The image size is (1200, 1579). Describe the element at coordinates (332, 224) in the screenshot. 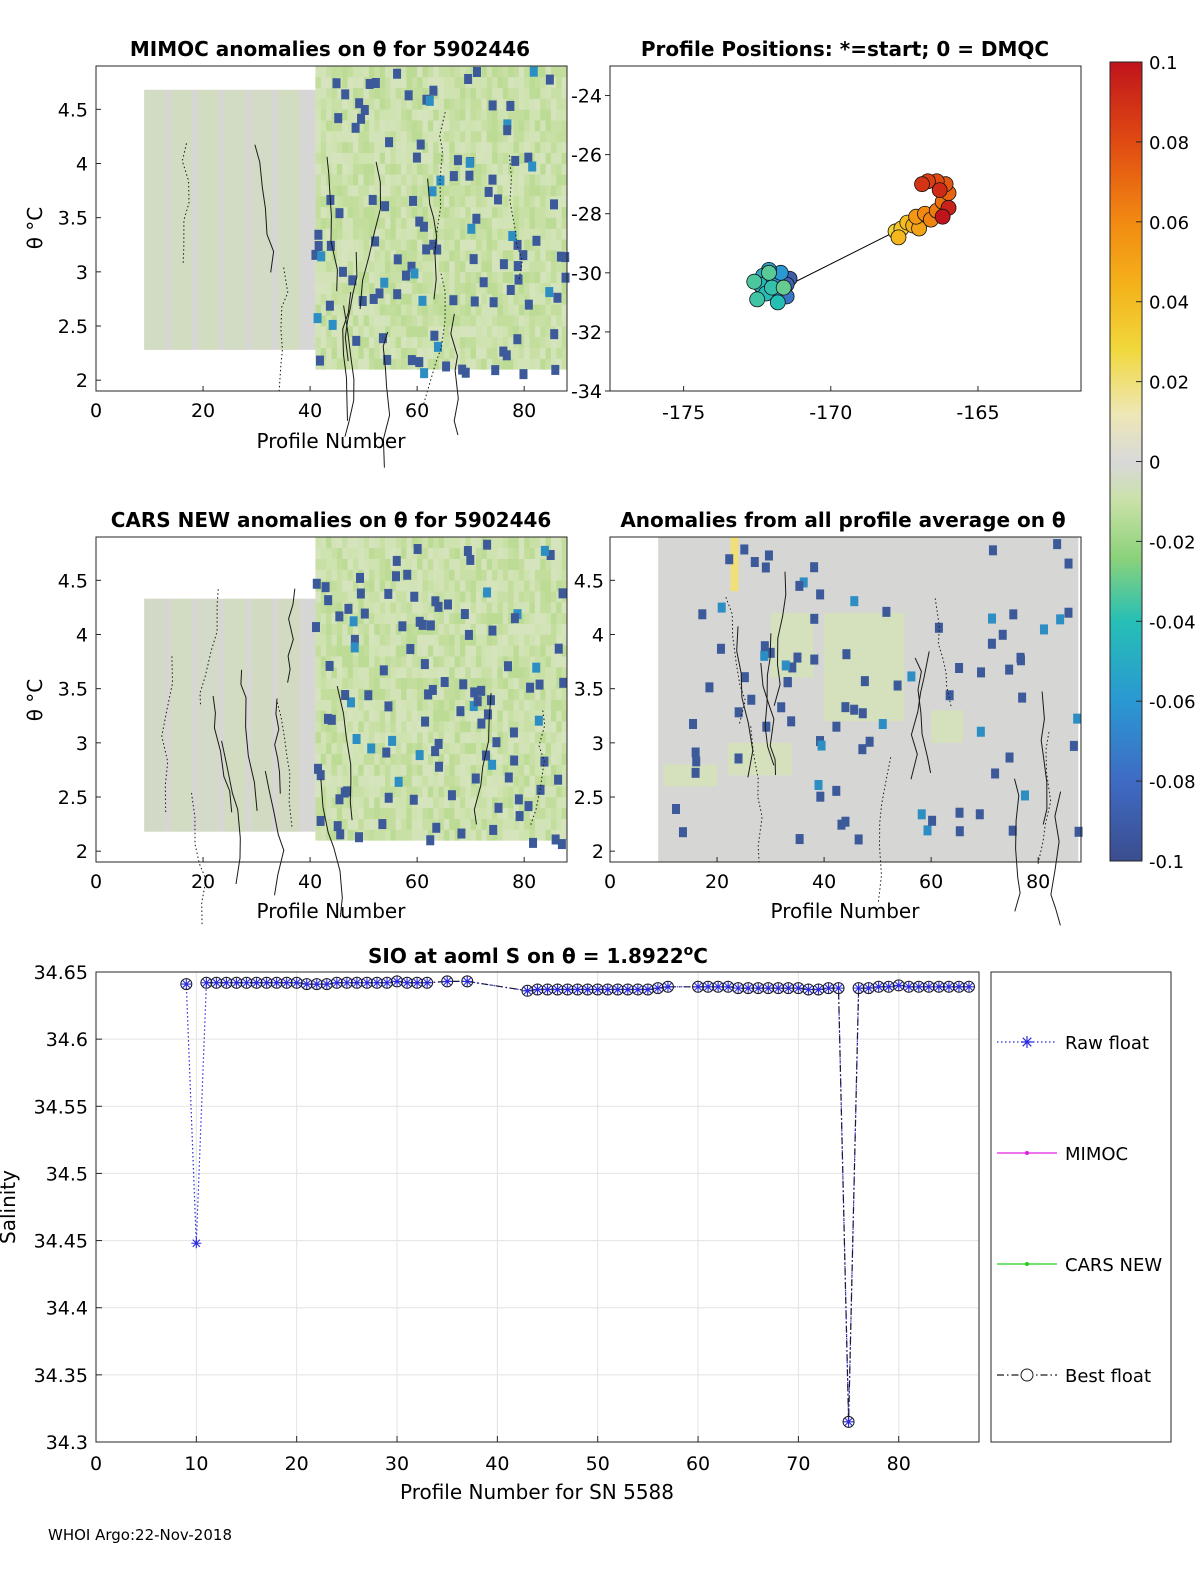

I see `mimoc-contour` at that location.